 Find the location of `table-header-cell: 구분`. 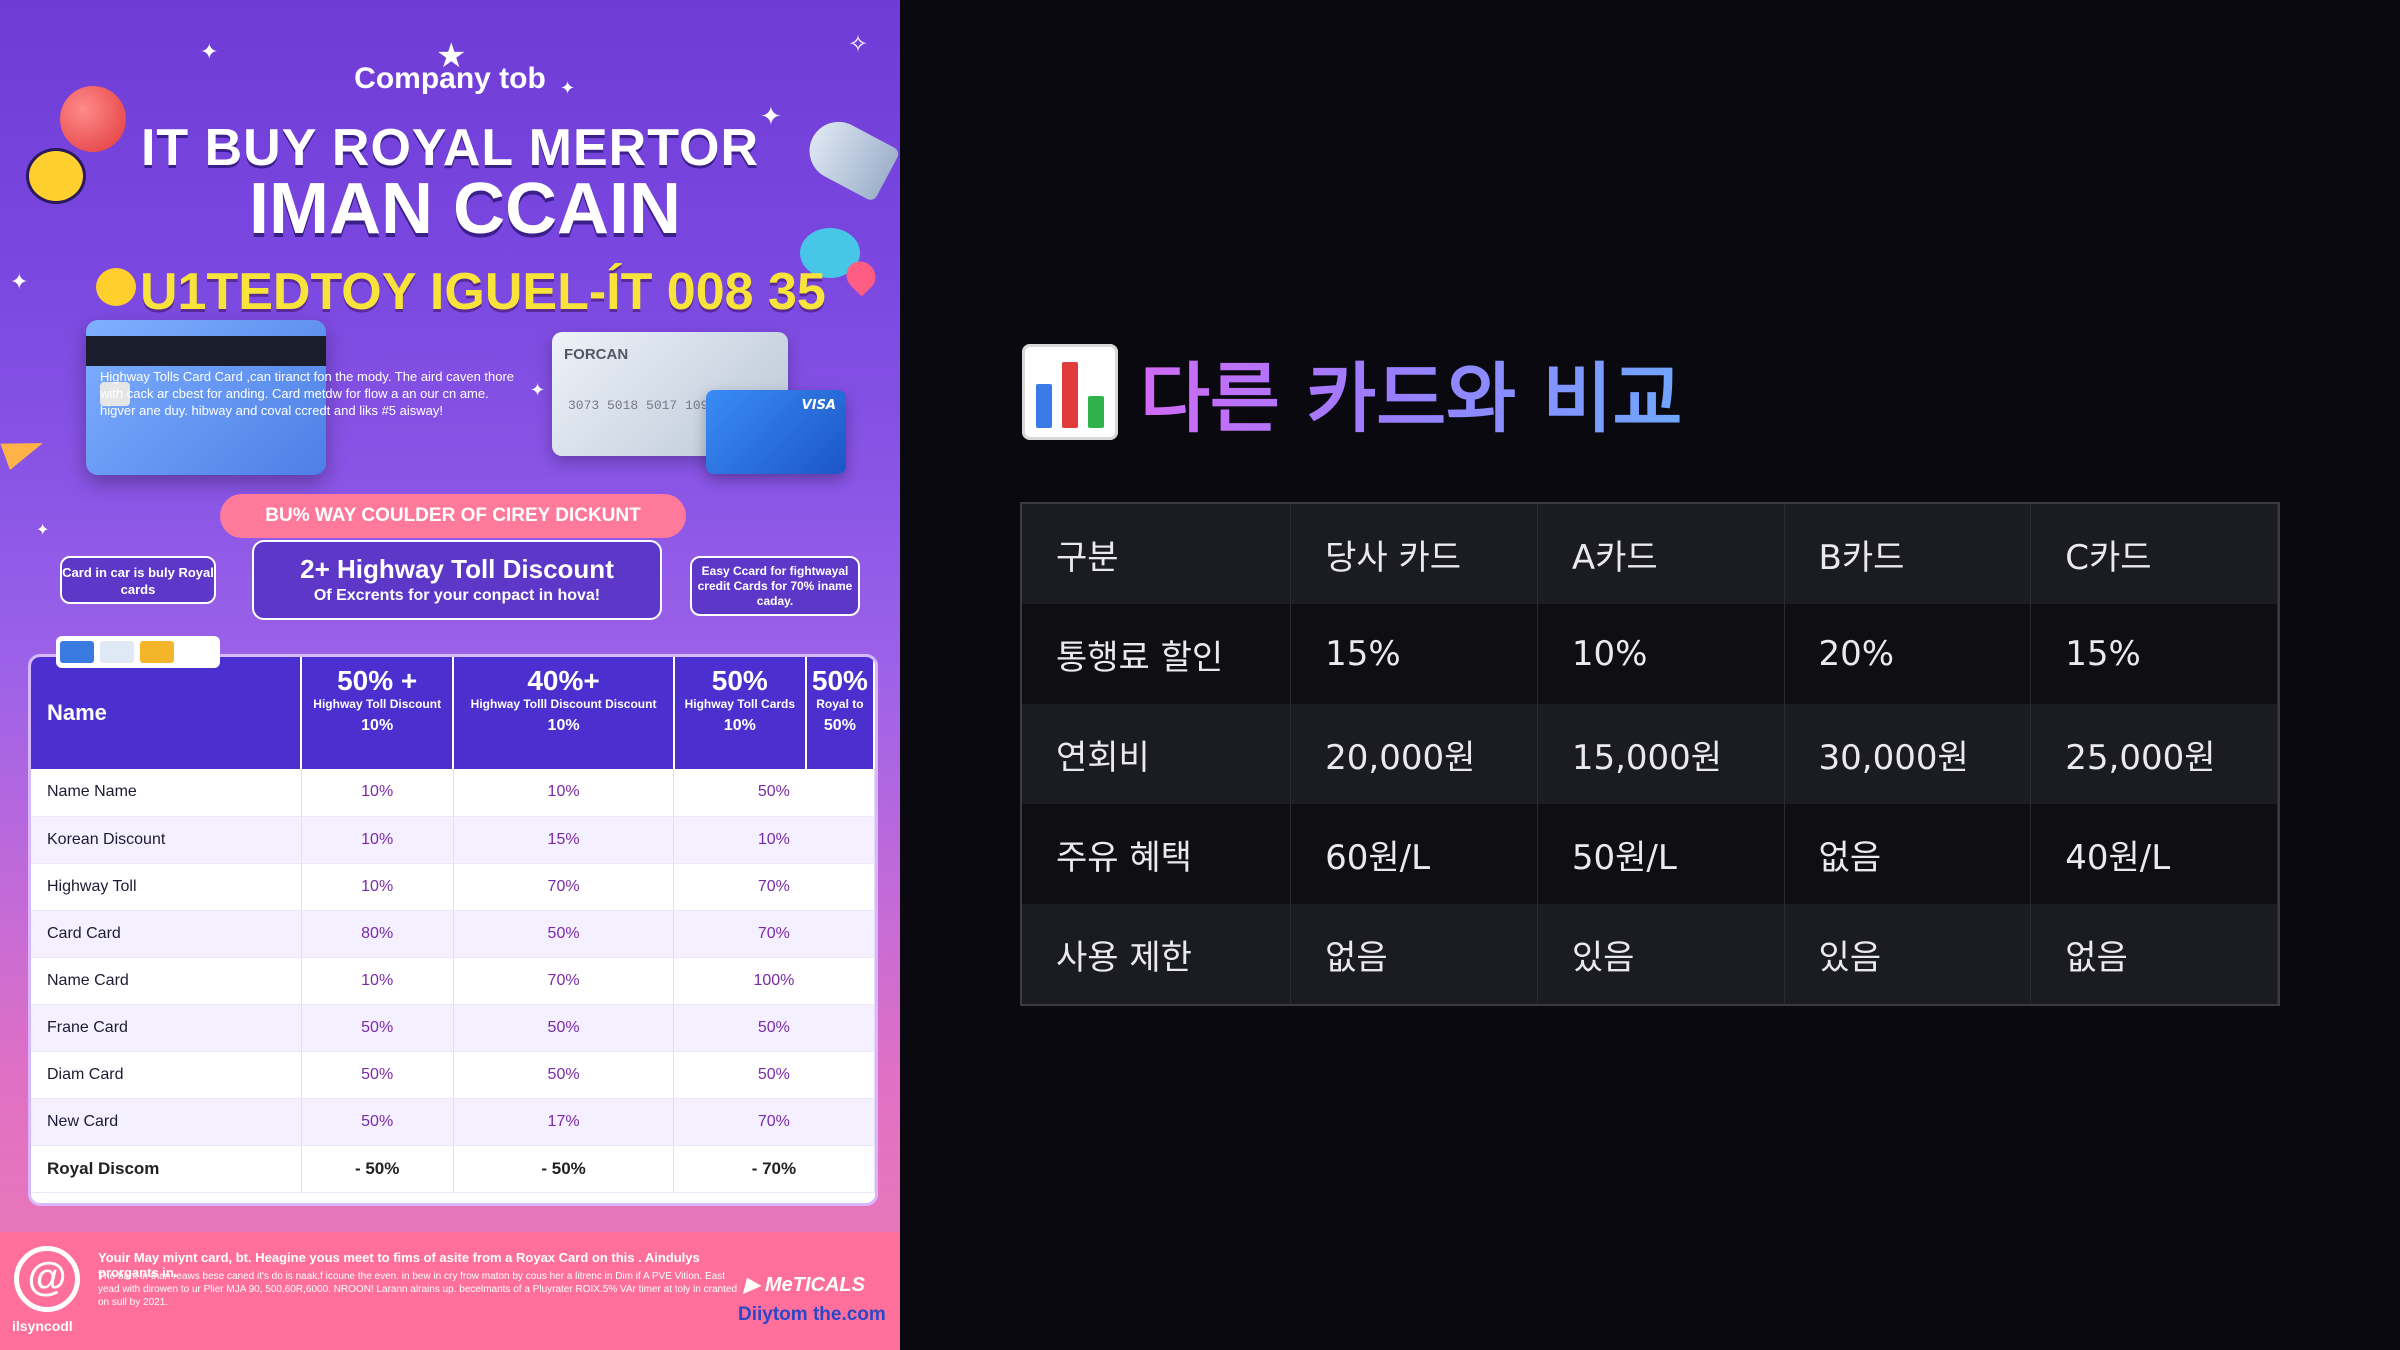

table-header-cell: 구분 is located at coordinates (1157, 554).